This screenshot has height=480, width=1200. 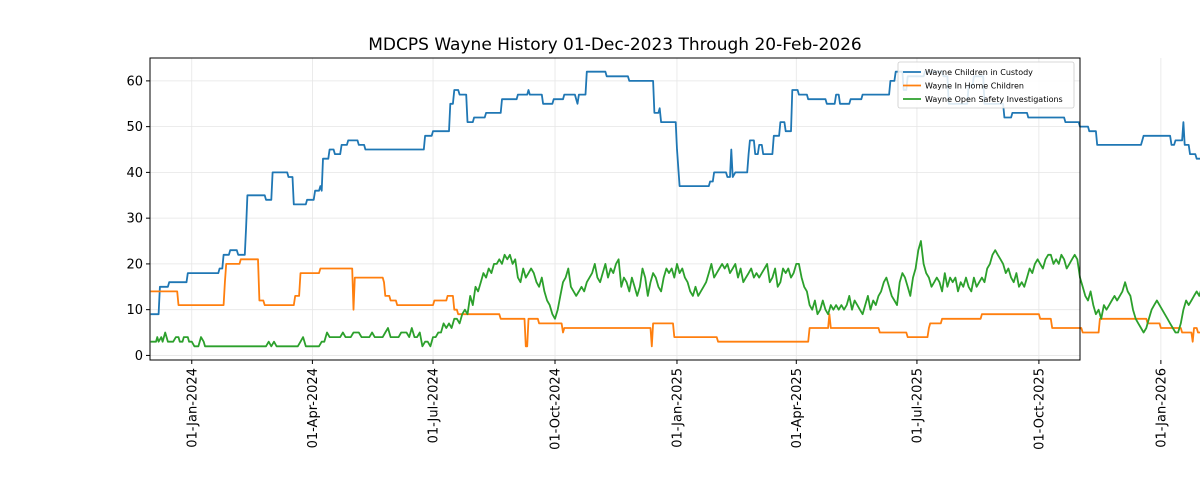 I want to click on x-tick-label: 01-Jan-2024, so click(x=192, y=408).